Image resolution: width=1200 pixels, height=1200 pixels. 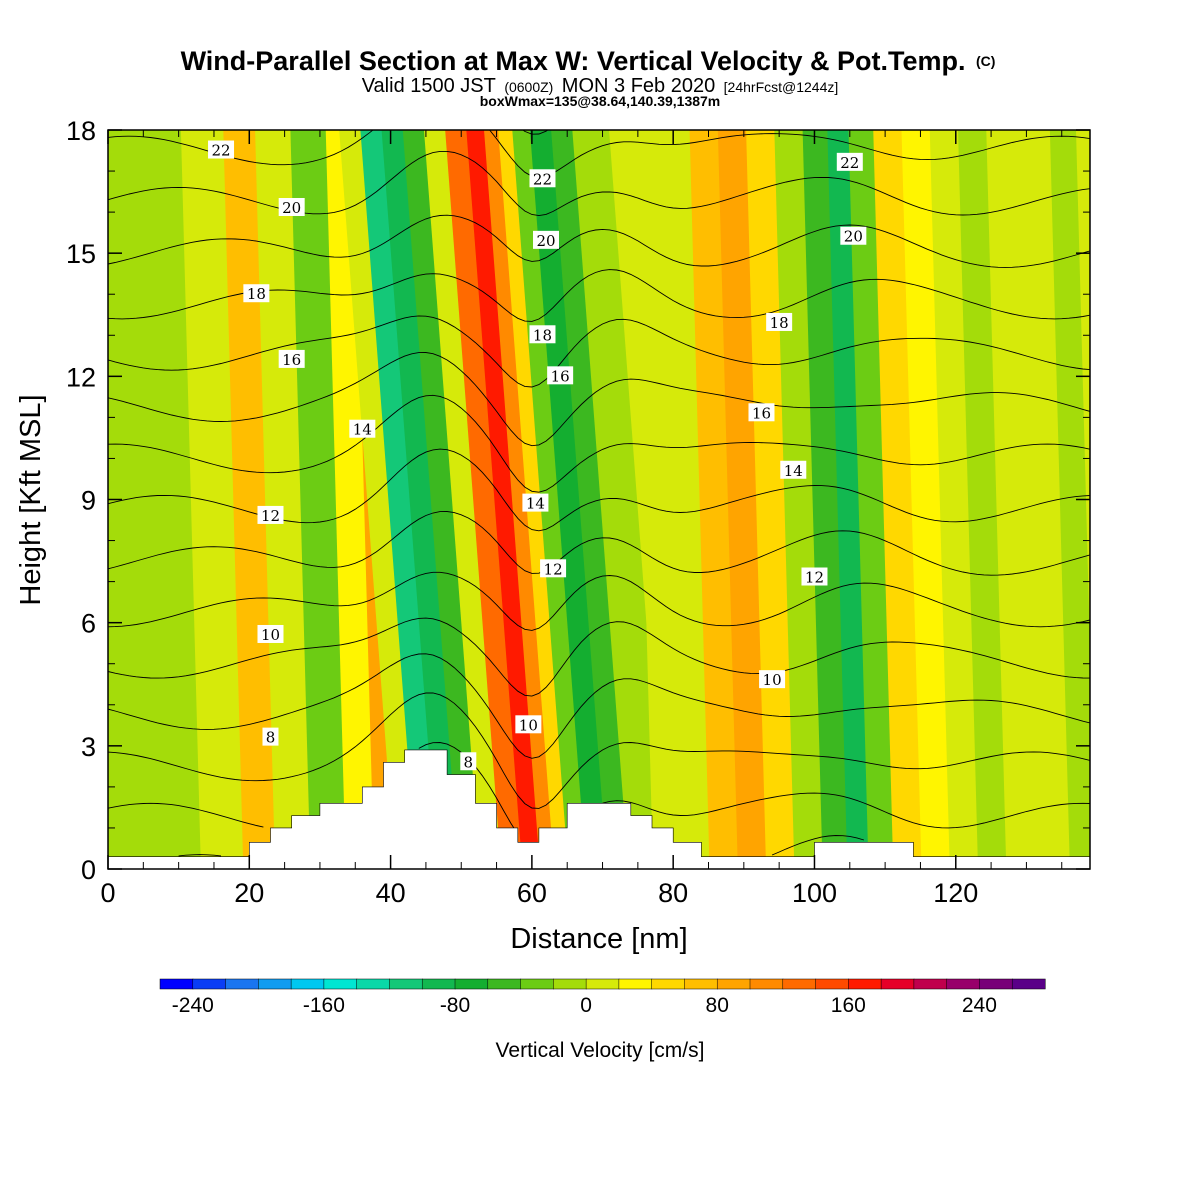 I want to click on subtitle-forecast: [24hrFcst@1244z], so click(x=781, y=87).